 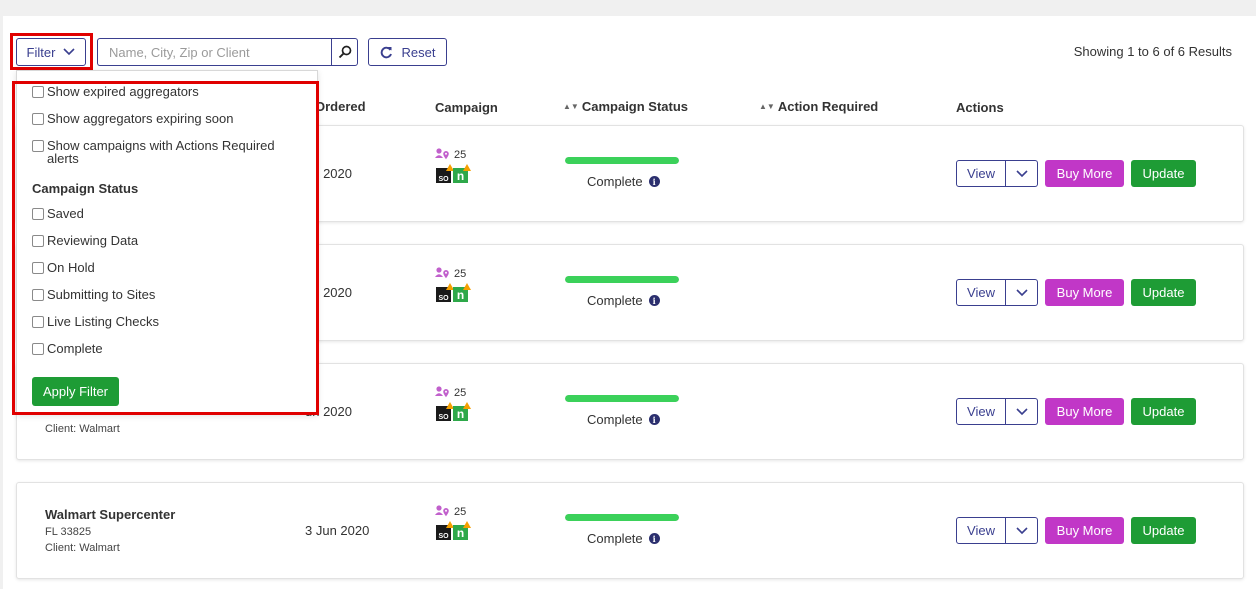 I want to click on status-option-live-listing-checks: Live Listing Checks, so click(x=95, y=321).